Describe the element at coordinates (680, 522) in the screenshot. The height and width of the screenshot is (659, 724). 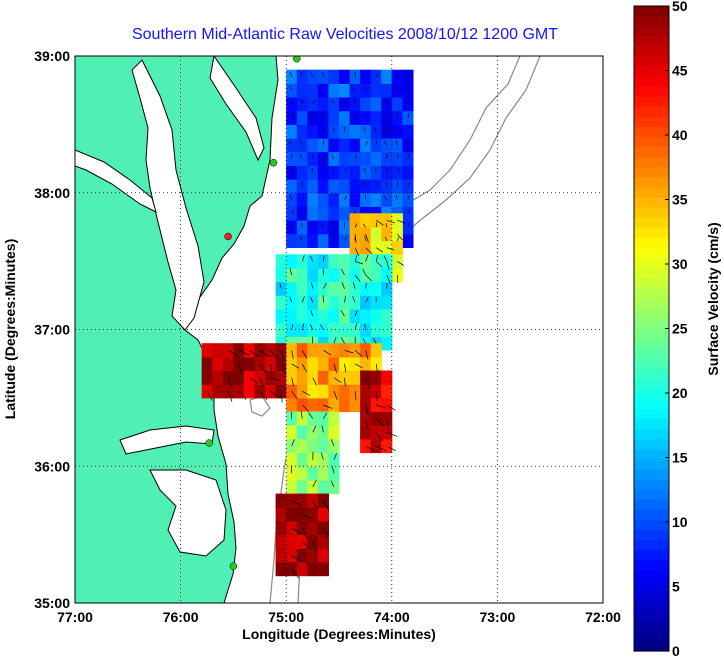
I see `colorbar-tick-label: 10` at that location.